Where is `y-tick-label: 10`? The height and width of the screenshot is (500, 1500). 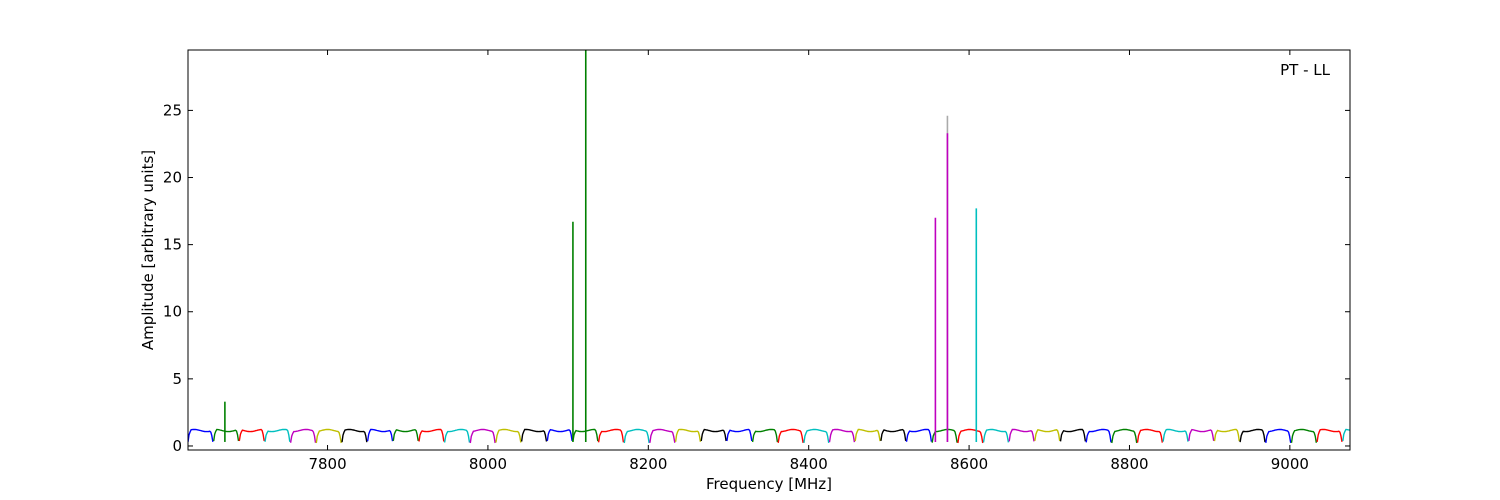 y-tick-label: 10 is located at coordinates (172, 312).